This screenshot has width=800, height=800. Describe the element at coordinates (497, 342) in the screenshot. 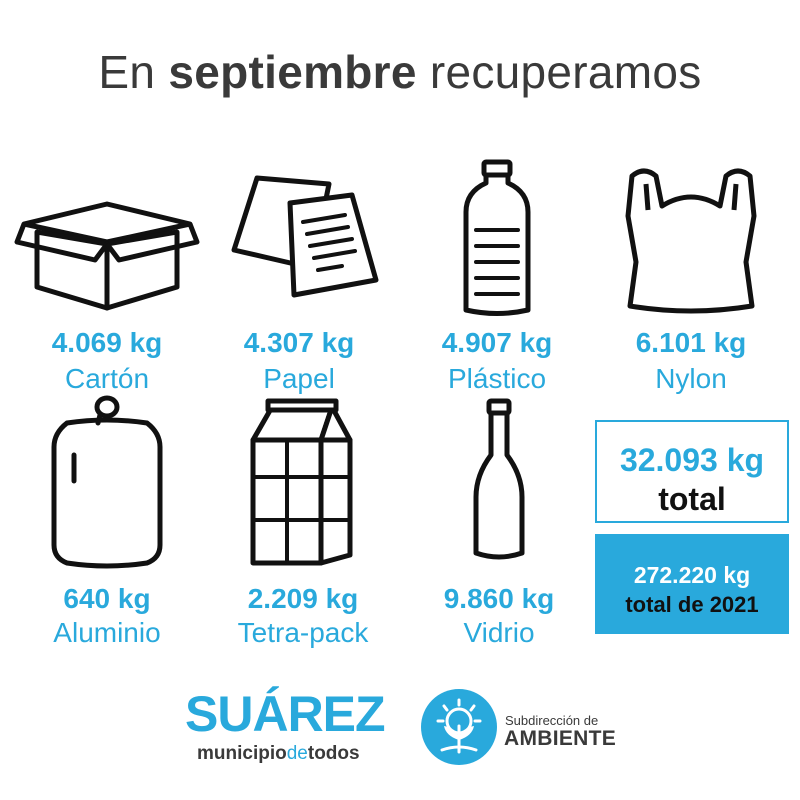

I see `item-amount: 4.907 kg` at that location.